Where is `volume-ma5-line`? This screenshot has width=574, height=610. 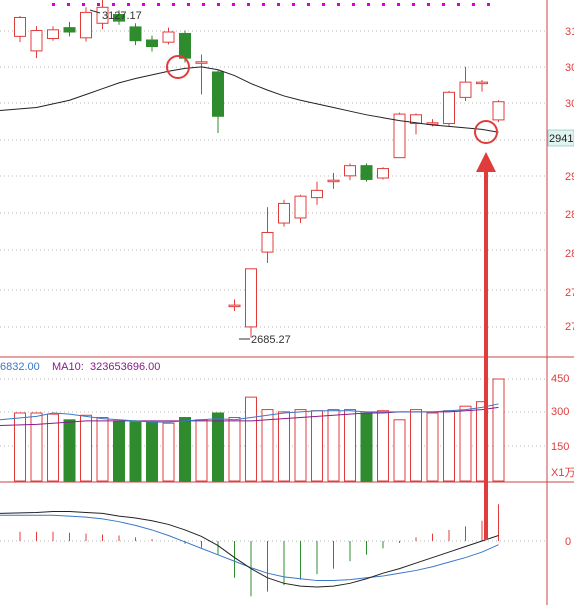 volume-ma5-line is located at coordinates (249, 413).